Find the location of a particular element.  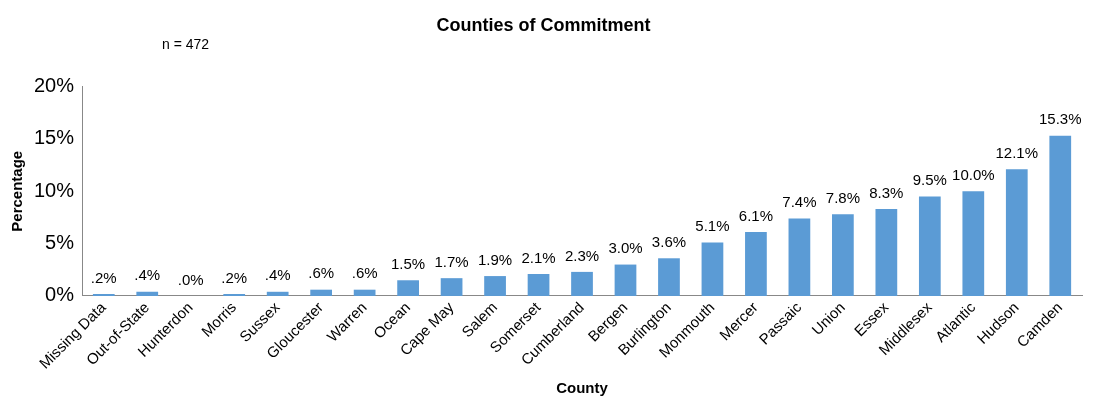

data-label: 2.1% is located at coordinates (538, 257).